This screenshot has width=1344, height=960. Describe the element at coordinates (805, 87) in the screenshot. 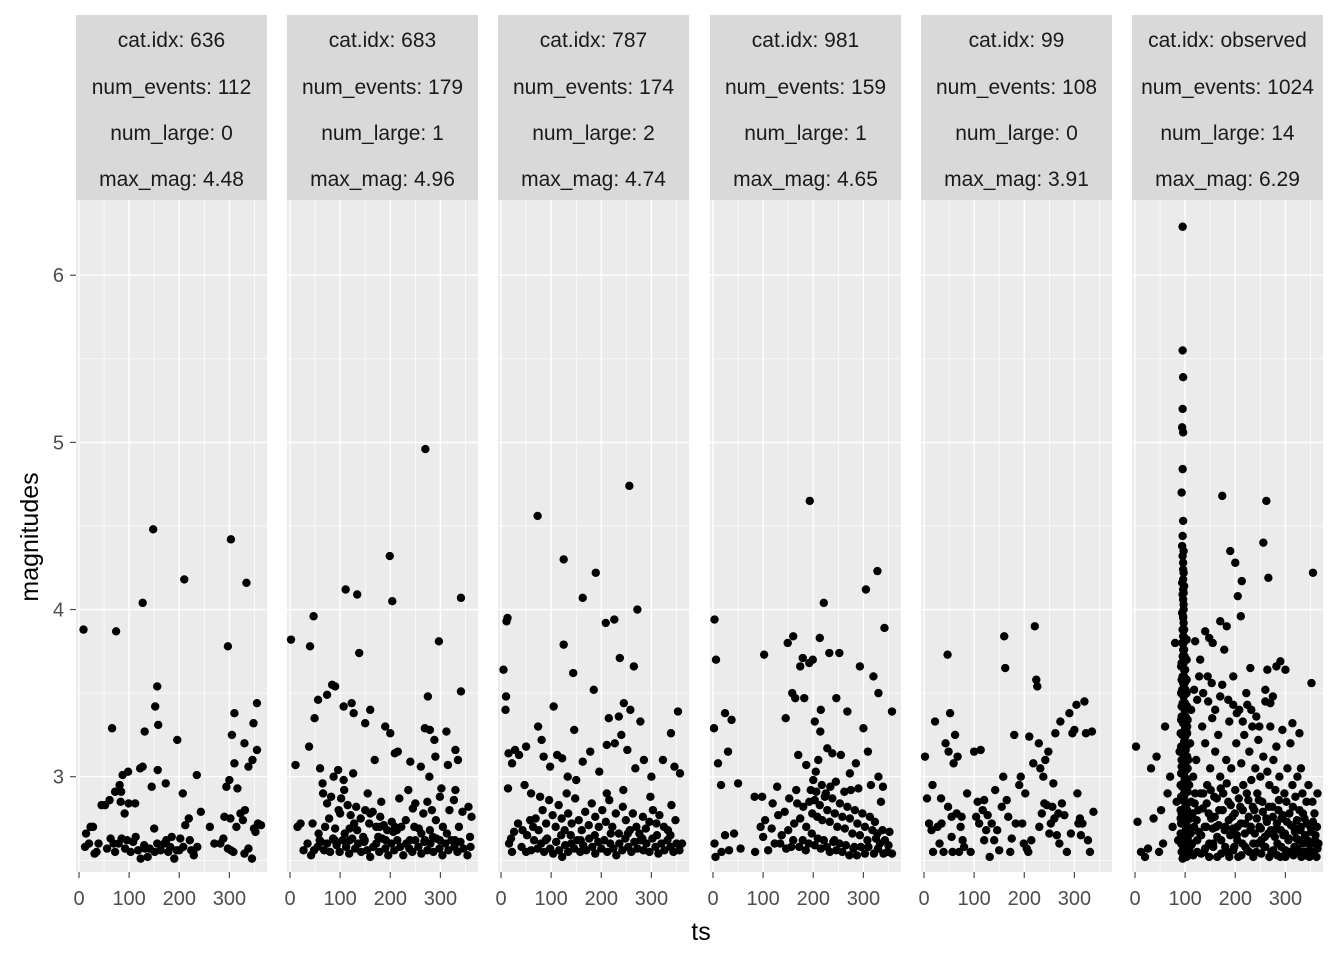

I see `facet-strip-label: num_events: 159` at that location.